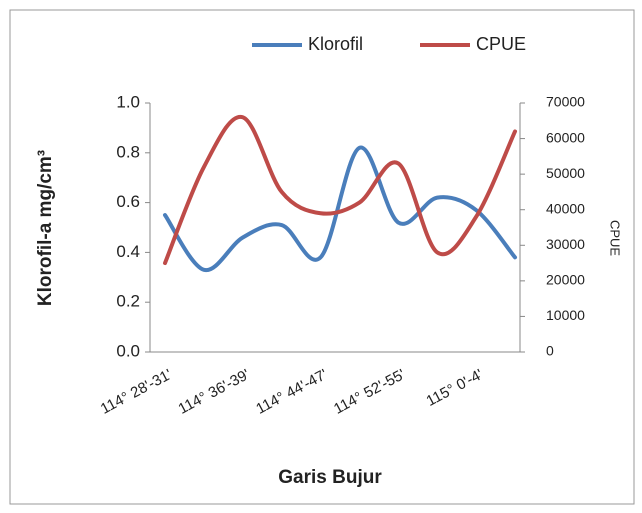 The height and width of the screenshot is (513, 642). Describe the element at coordinates (214, 392) in the screenshot. I see `x-tick-label: 114° 36'-39'` at that location.